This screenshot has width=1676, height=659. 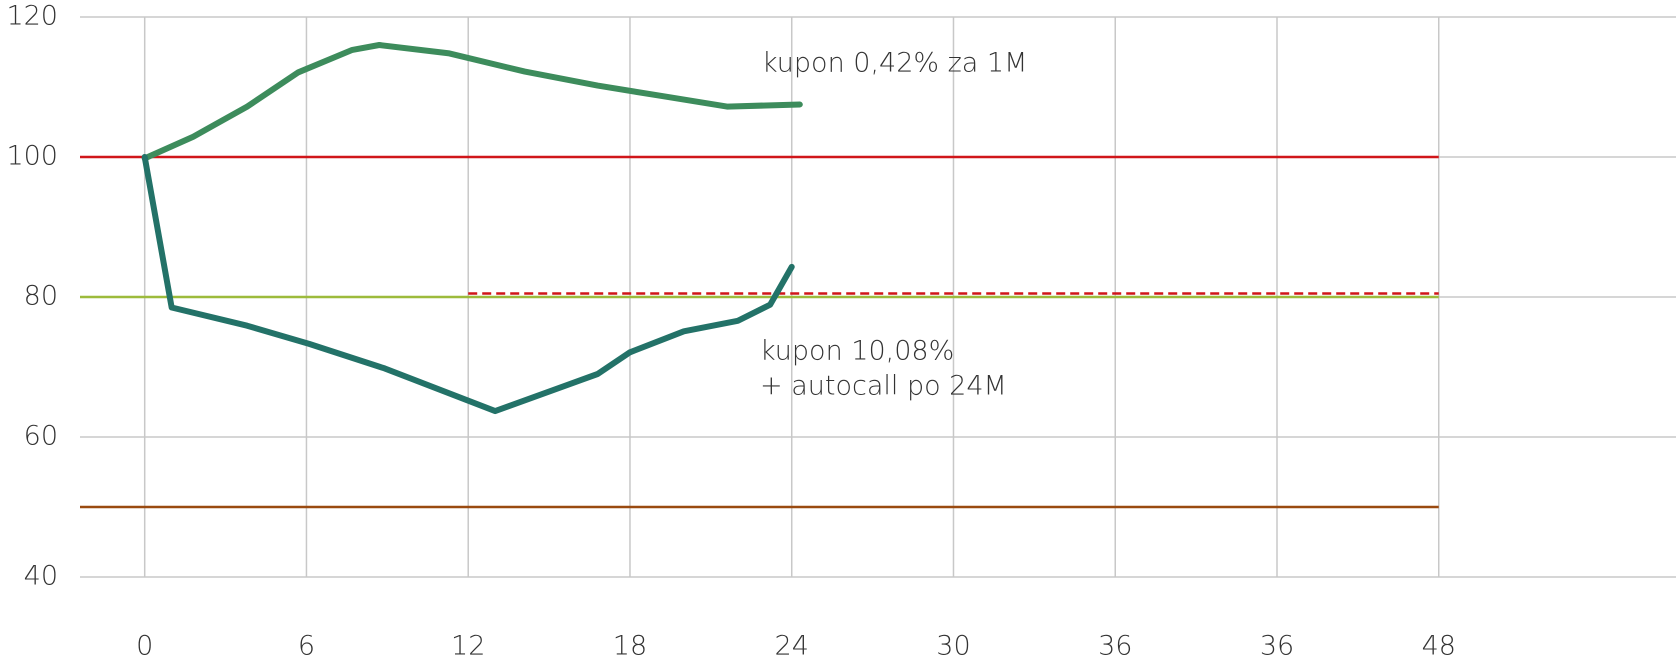 I want to click on x-tick-label: 24, so click(x=792, y=645).